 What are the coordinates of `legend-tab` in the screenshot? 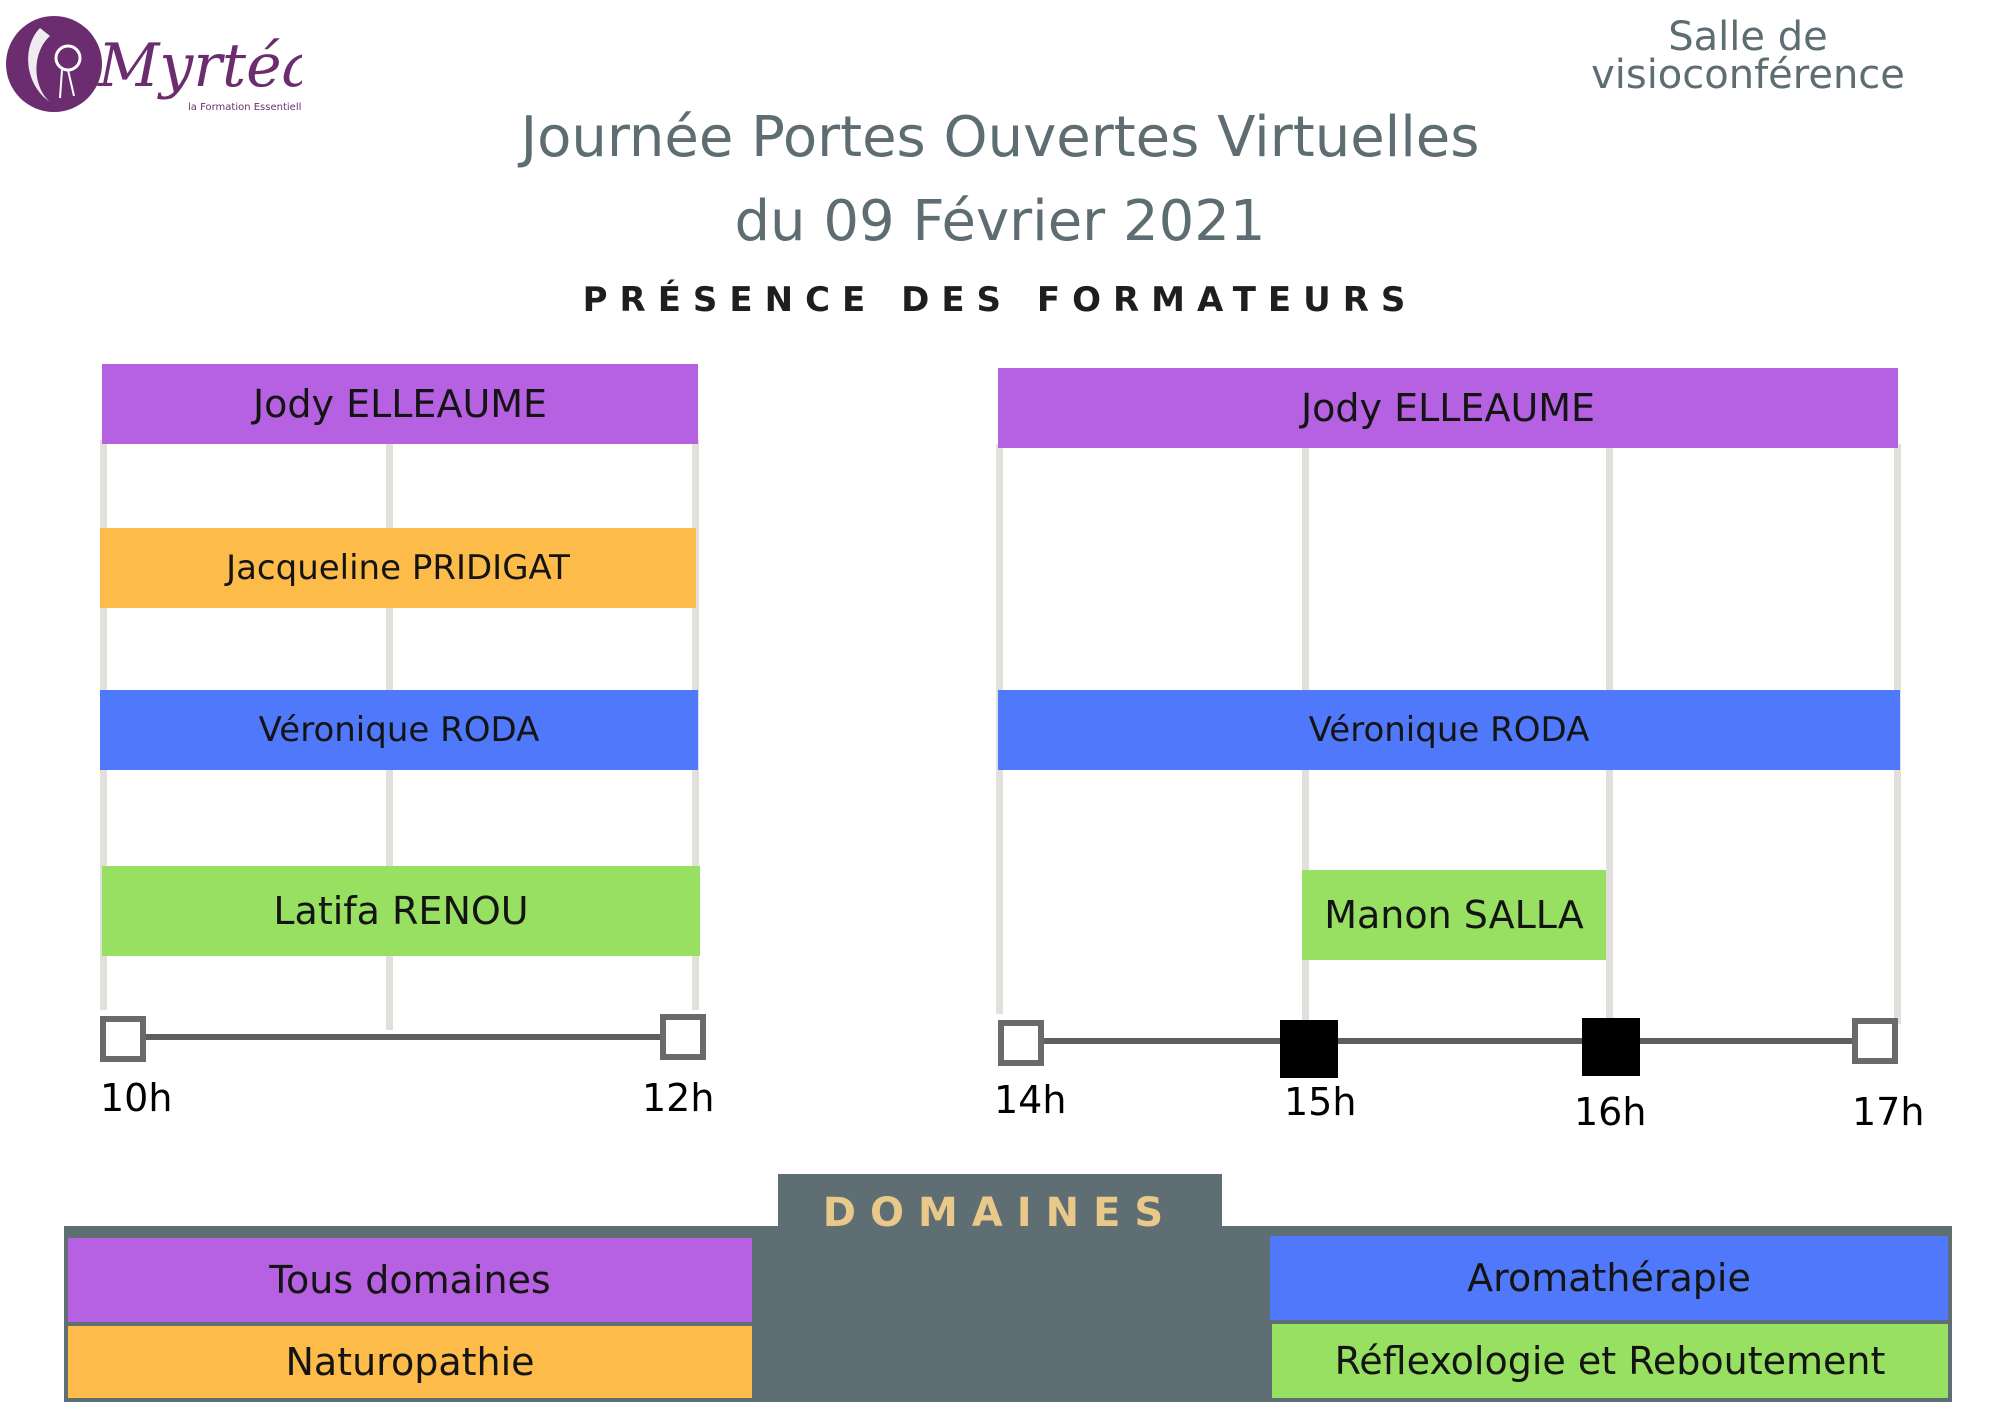 It's located at (1000, 1214).